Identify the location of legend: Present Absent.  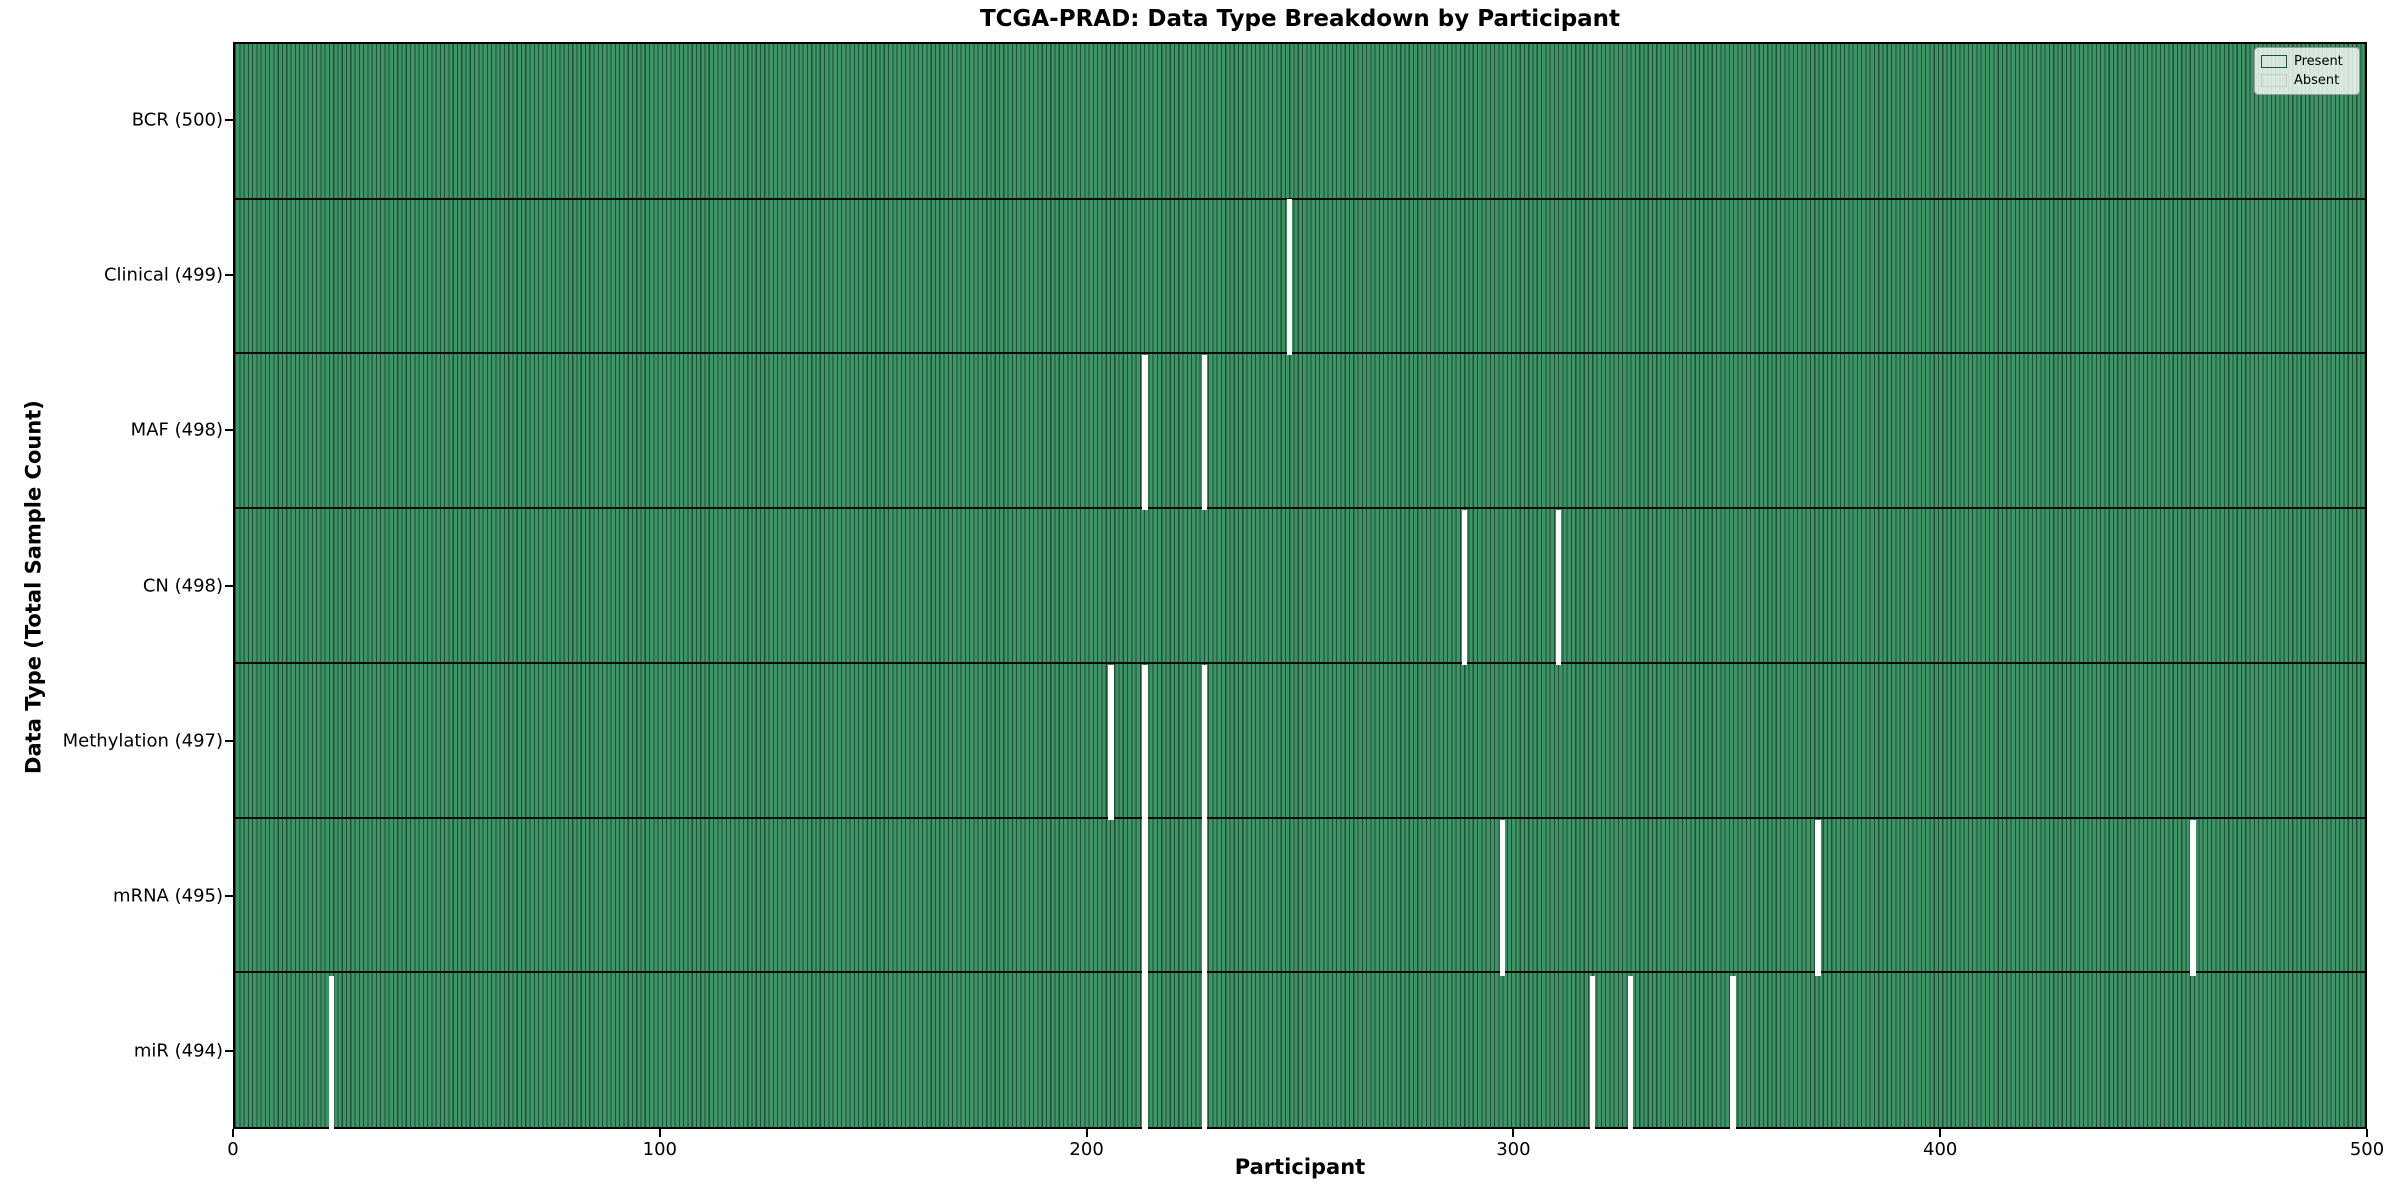
(2307, 71).